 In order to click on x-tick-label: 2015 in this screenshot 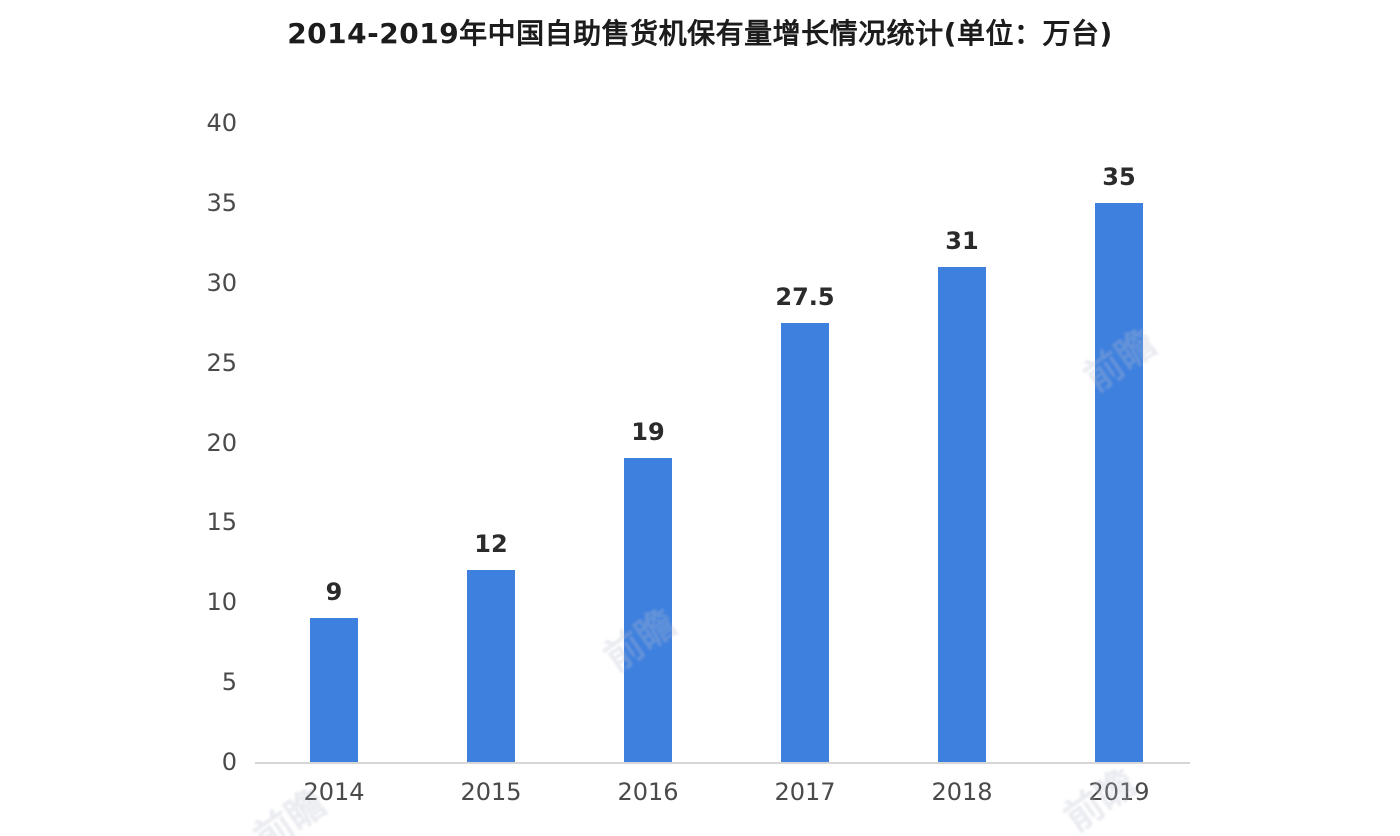, I will do `click(491, 792)`.